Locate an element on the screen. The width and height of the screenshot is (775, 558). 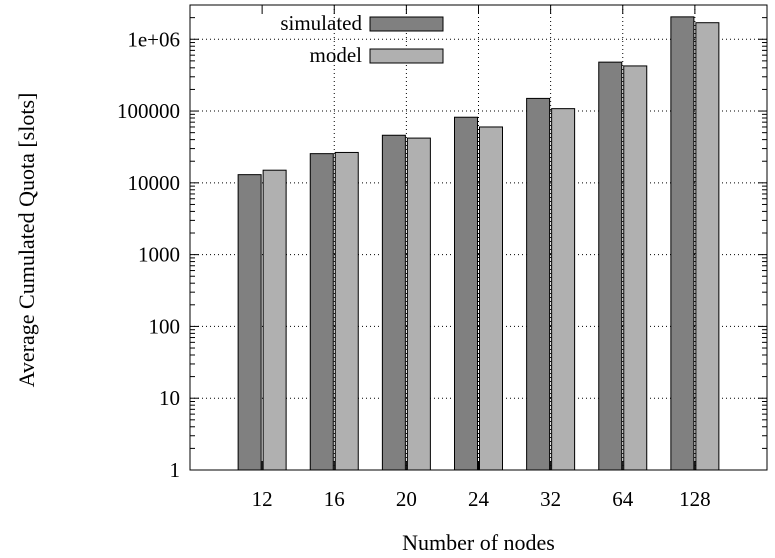
y-tick-label: 100000 is located at coordinates (148, 111).